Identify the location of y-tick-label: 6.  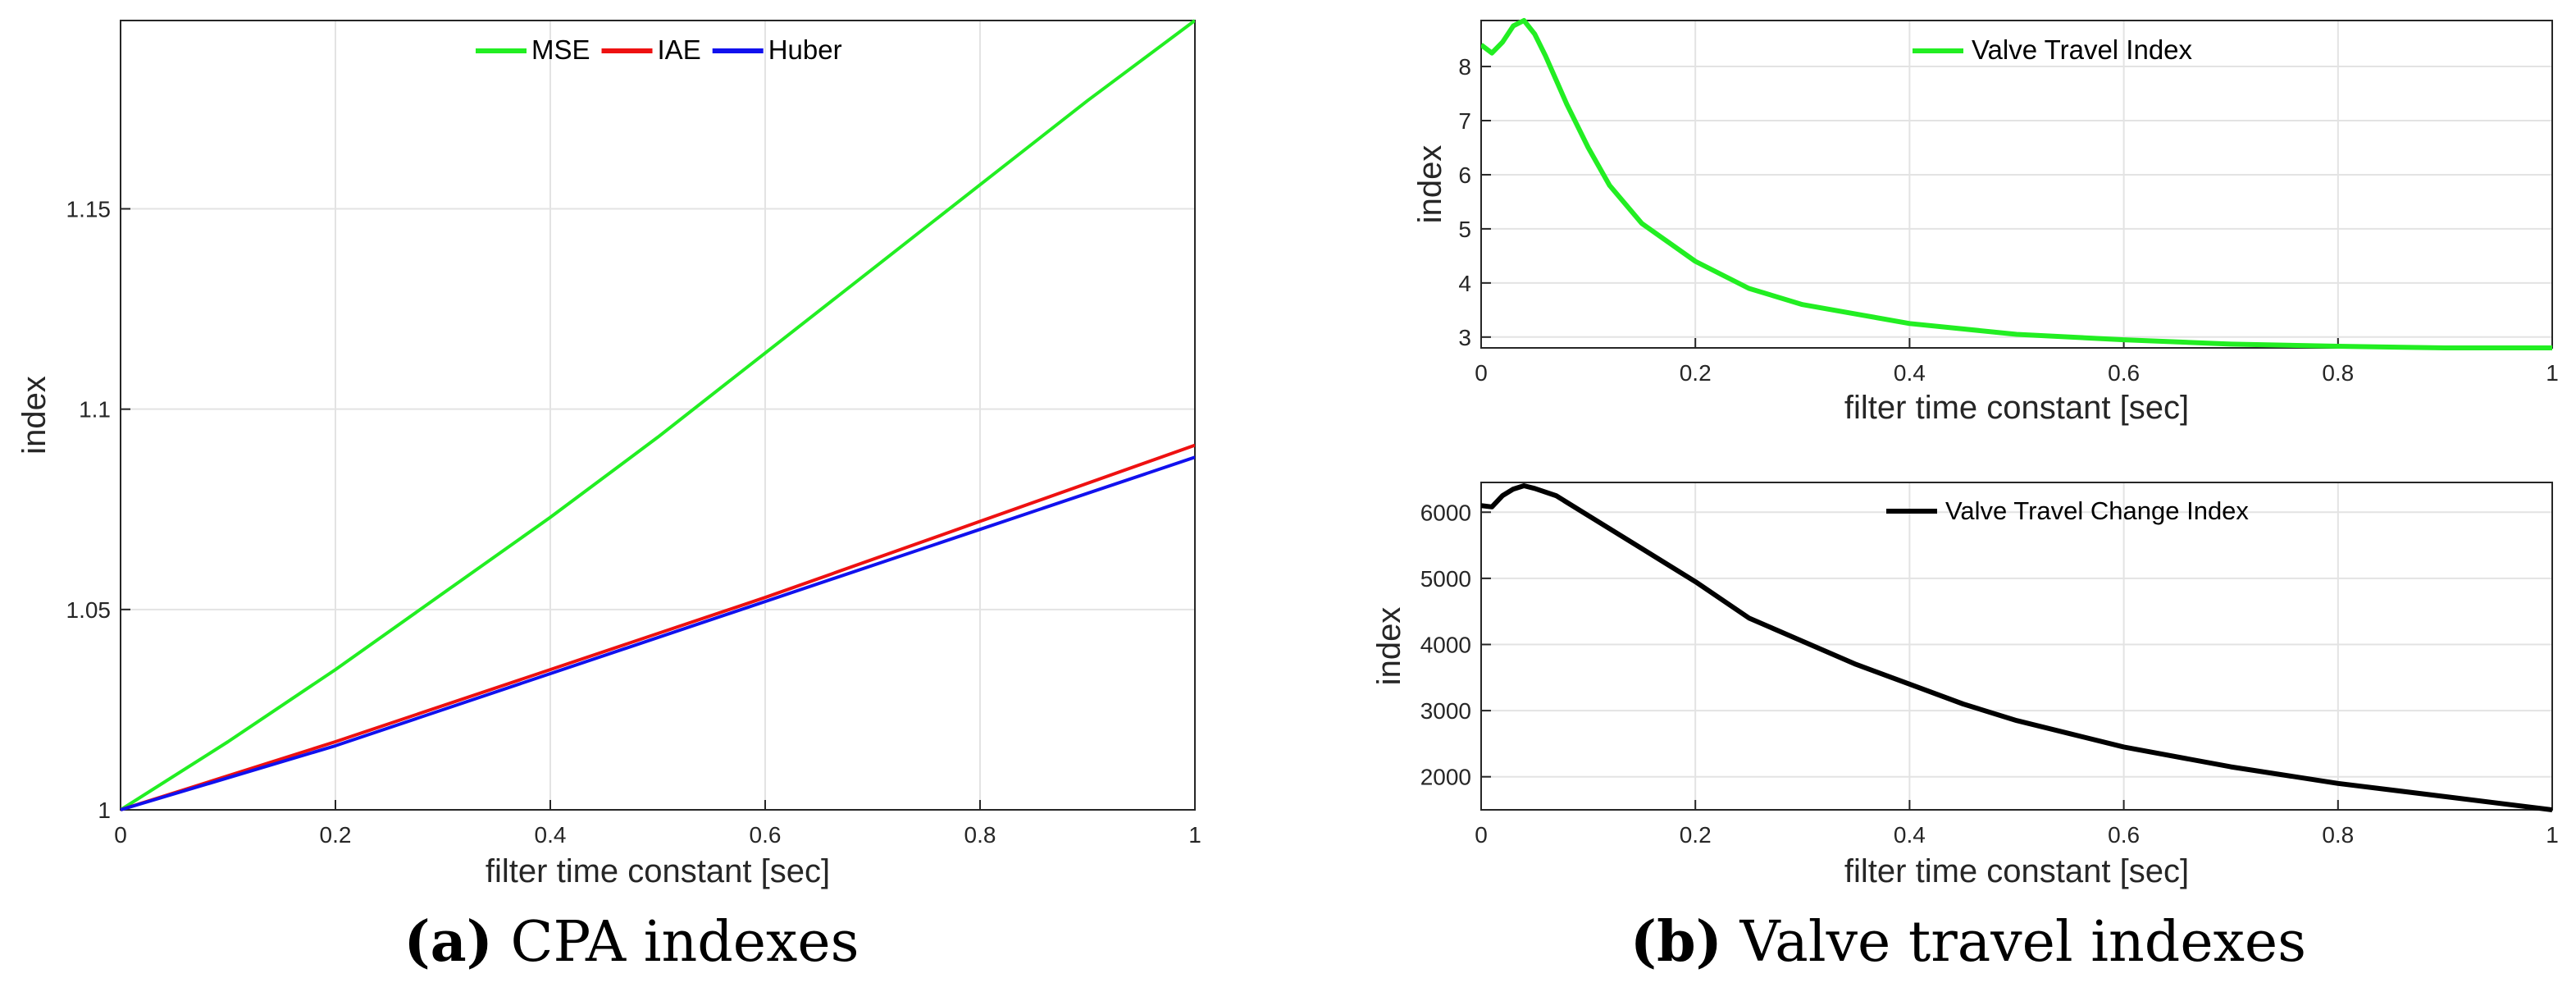
(1464, 175).